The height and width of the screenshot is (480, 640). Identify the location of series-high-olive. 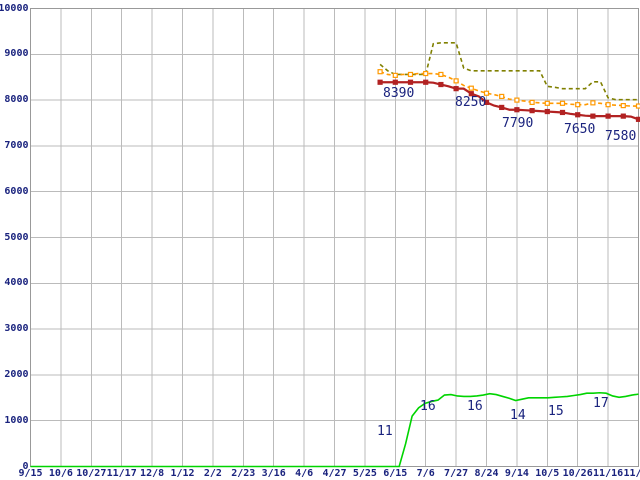
(509, 71).